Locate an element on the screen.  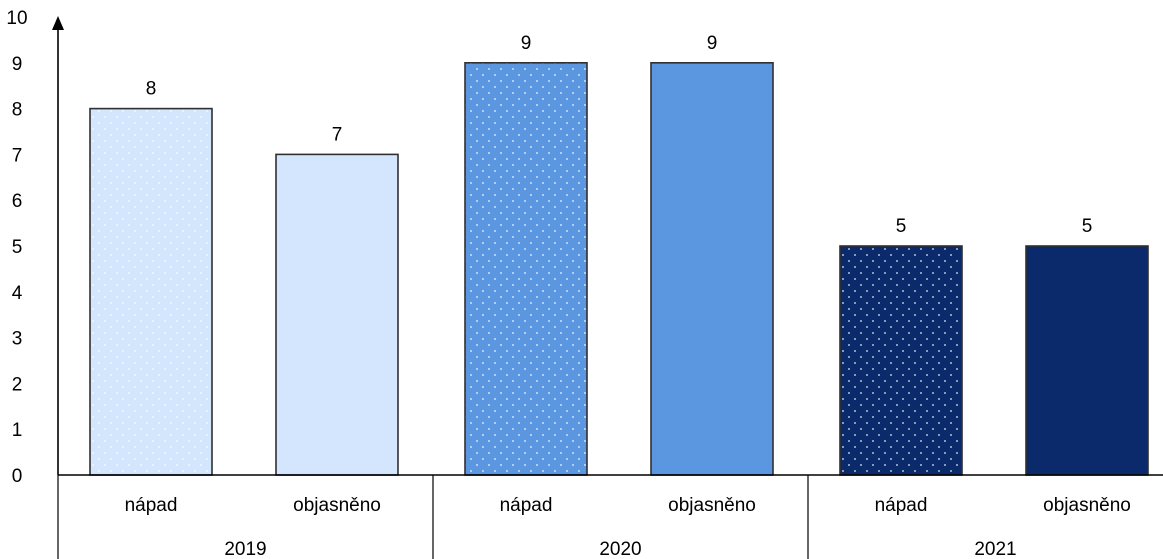
y-tick-label-3: 3 is located at coordinates (17, 339).